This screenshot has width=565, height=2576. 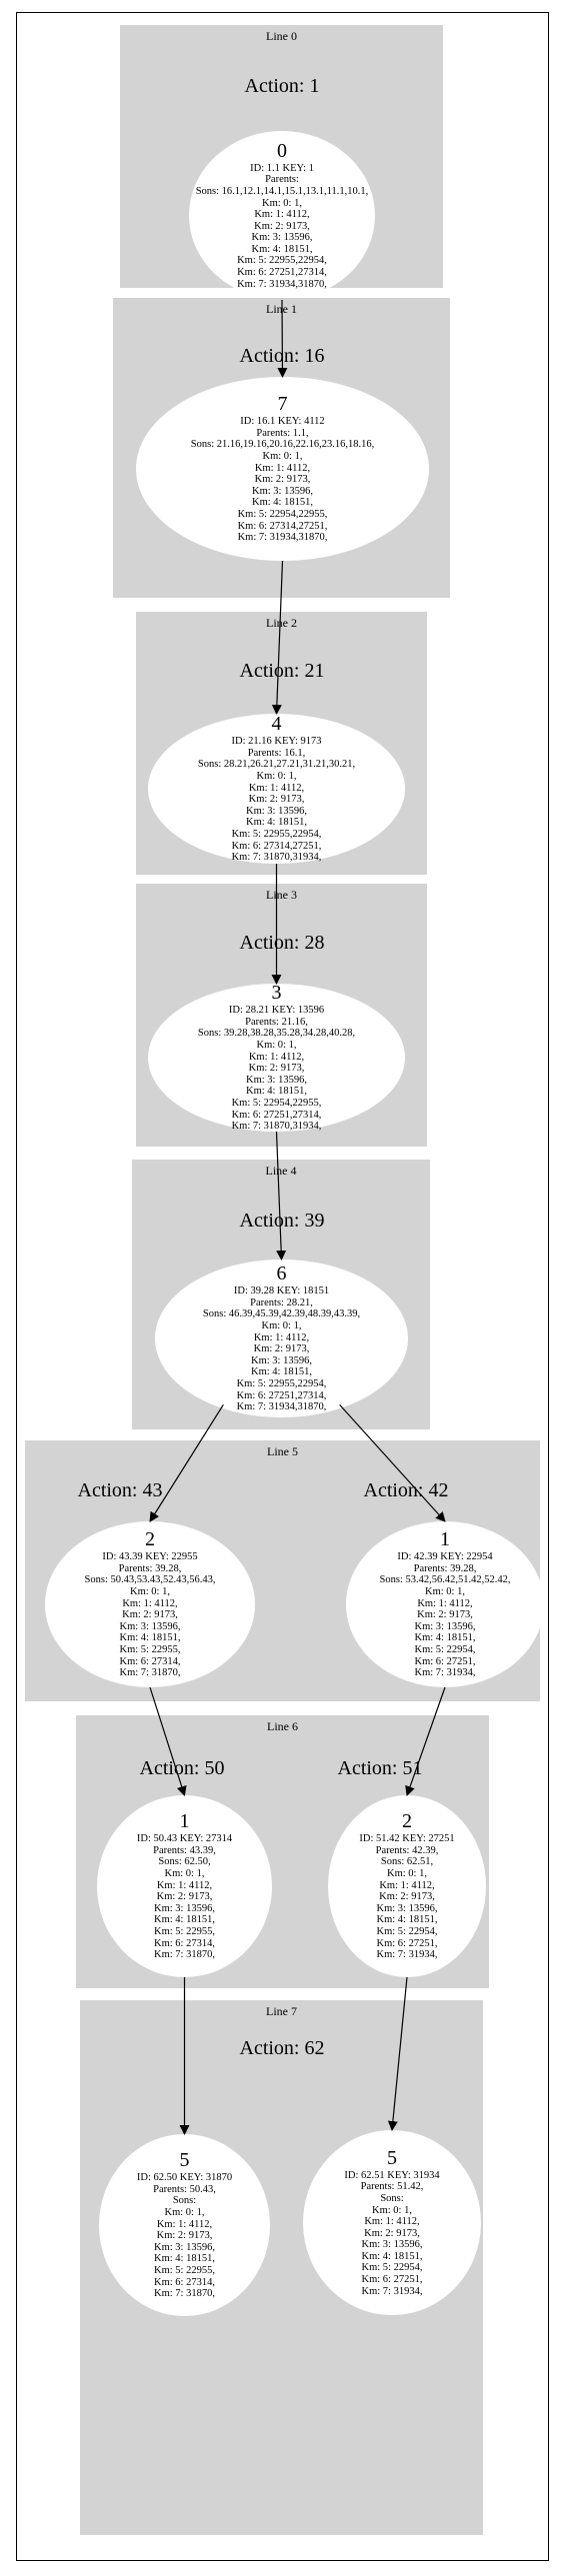 What do you see at coordinates (282, 284) in the screenshot?
I see `node-detail-line: Km: 7: 31934,31870,` at bounding box center [282, 284].